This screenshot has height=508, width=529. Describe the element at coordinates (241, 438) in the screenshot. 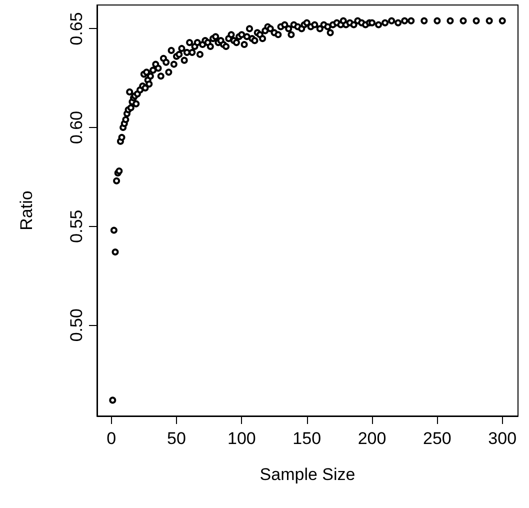

I see `x-tick-label: 100` at that location.